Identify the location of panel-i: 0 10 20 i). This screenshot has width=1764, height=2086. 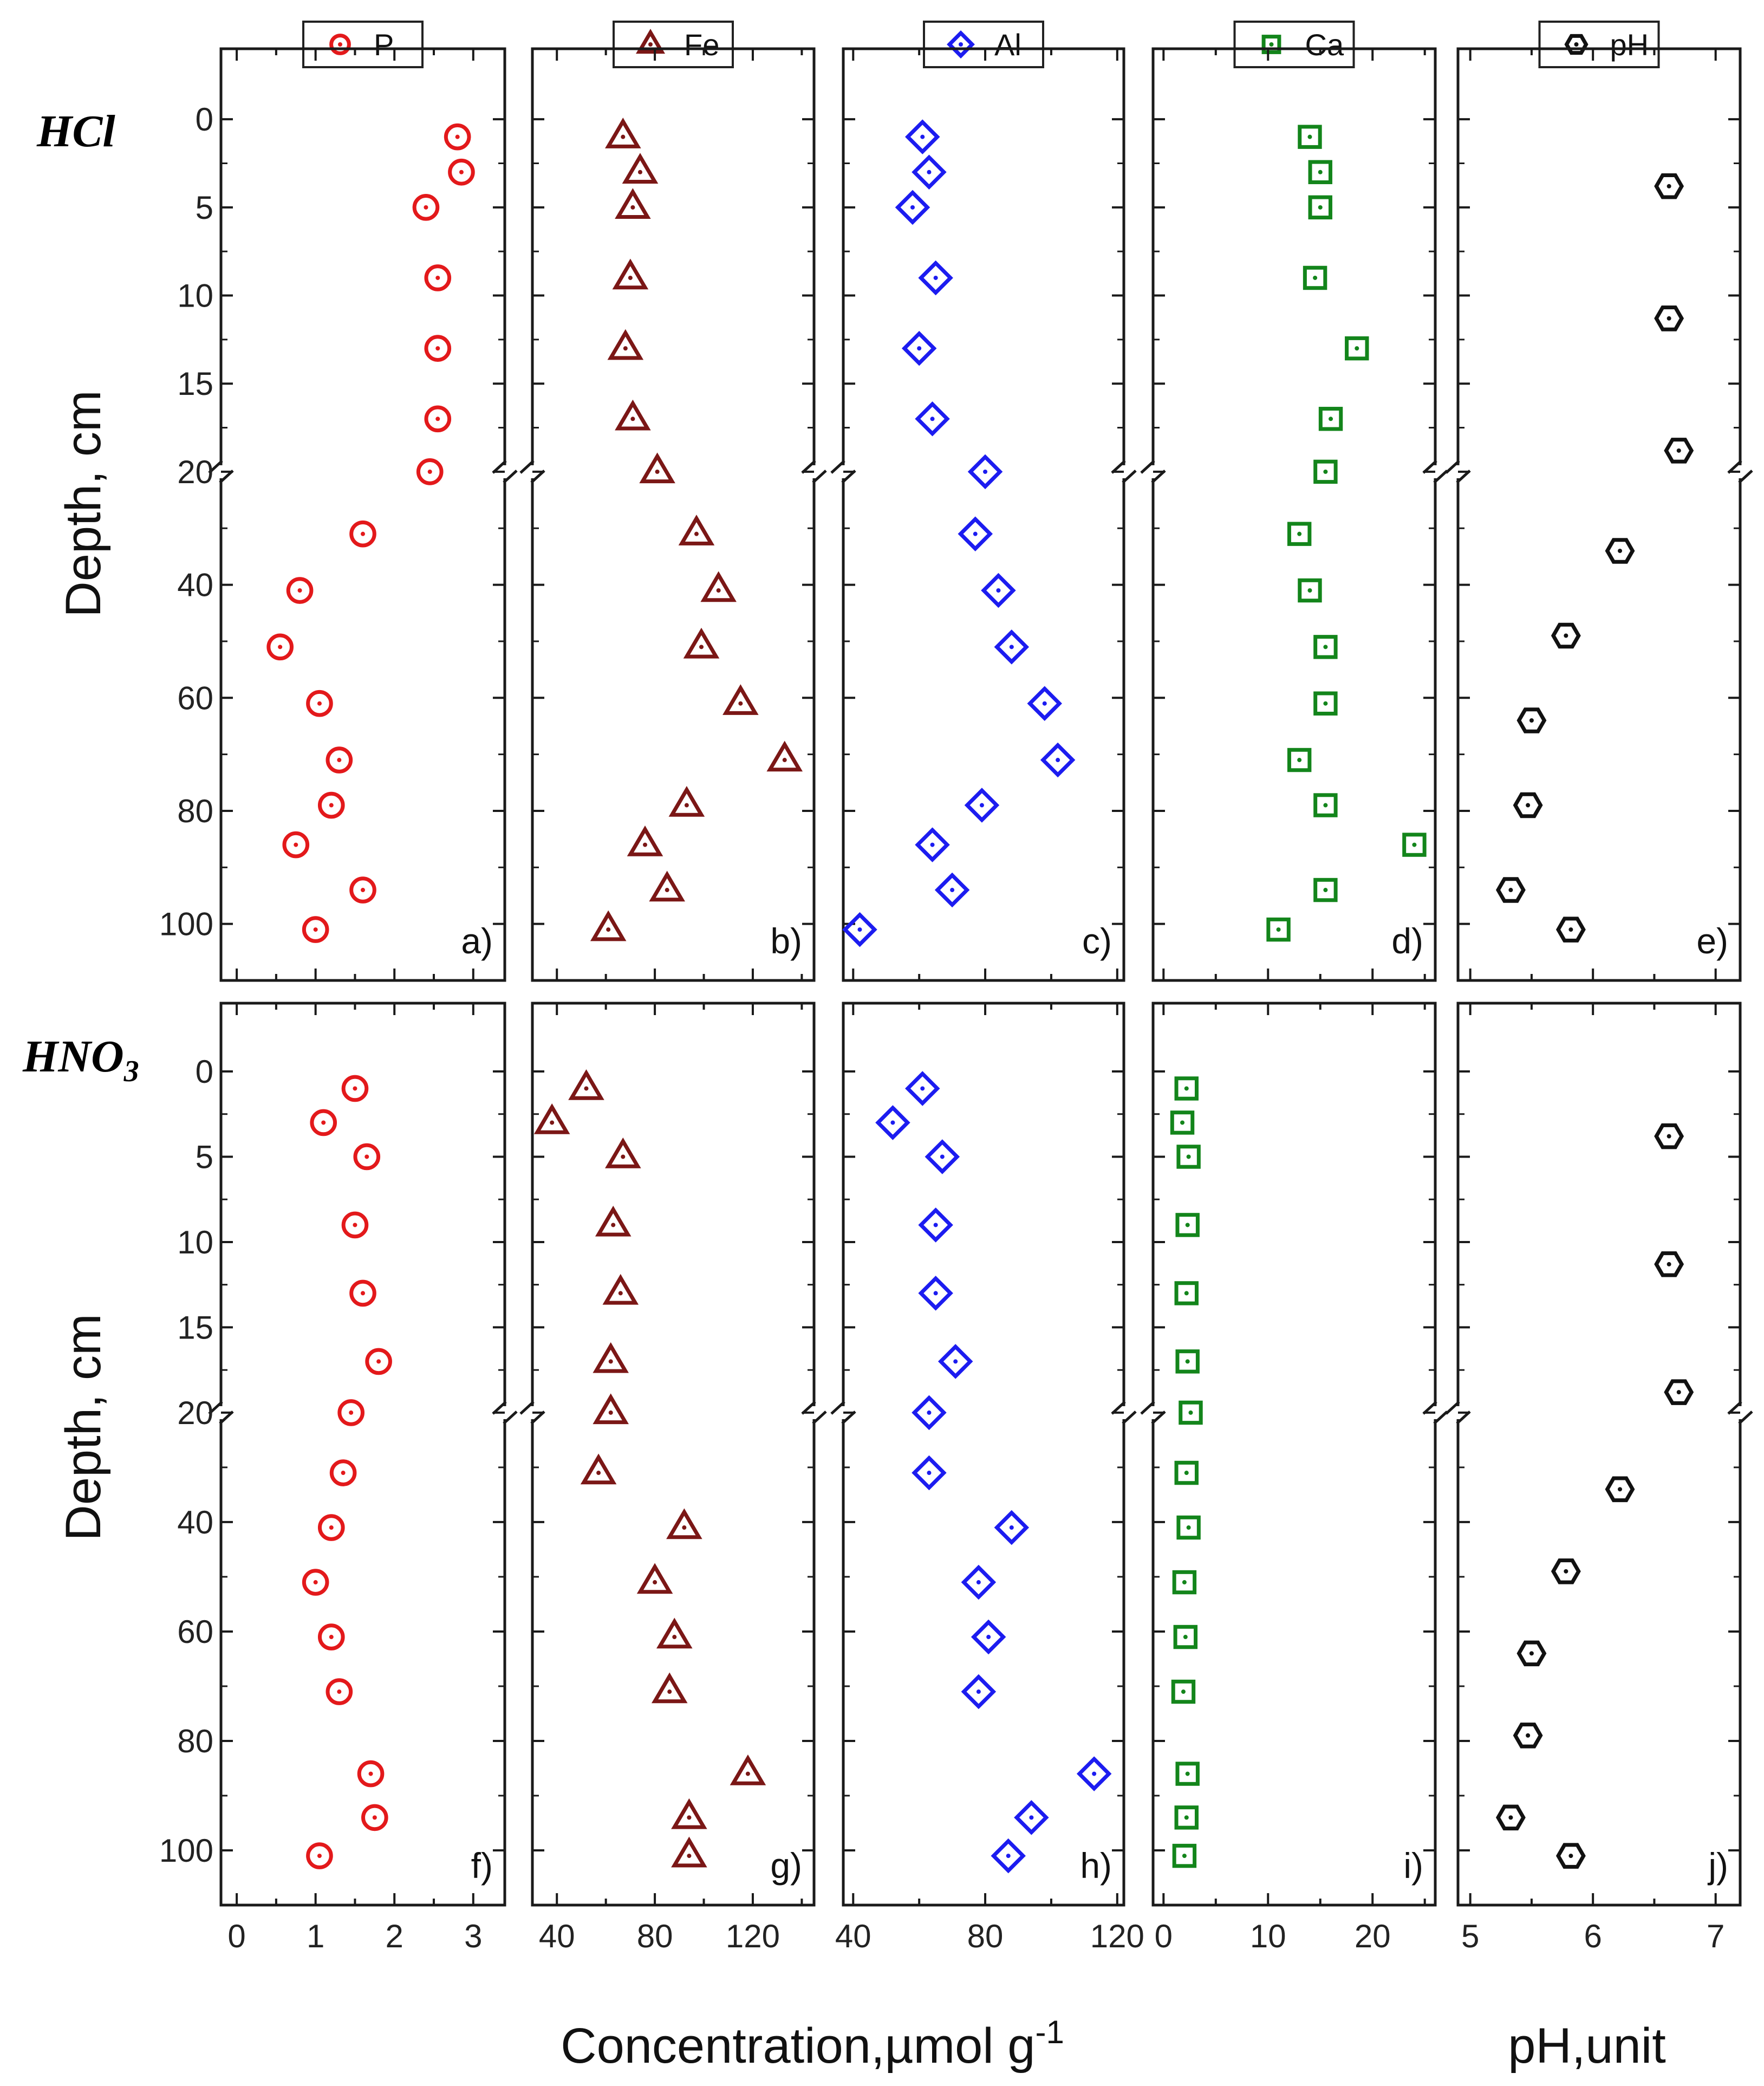
(1294, 1478).